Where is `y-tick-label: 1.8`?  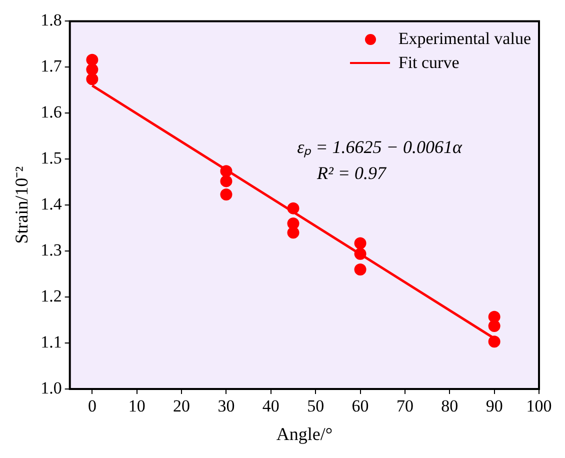
y-tick-label: 1.8 is located at coordinates (51, 20).